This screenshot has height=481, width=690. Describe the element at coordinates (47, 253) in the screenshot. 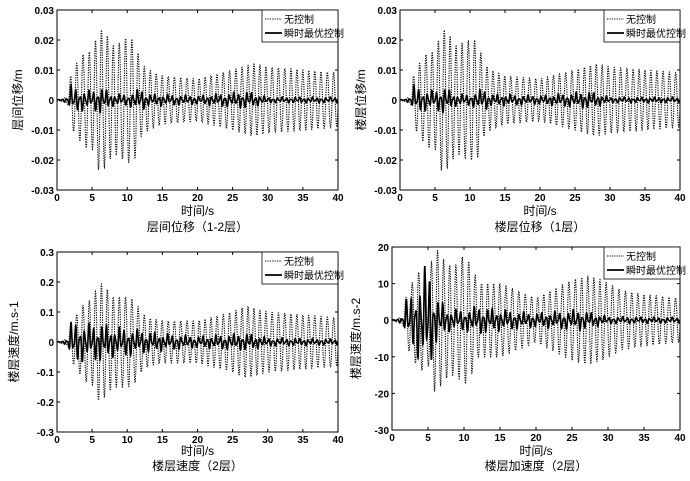

I see `y-tick-label: 0.3` at that location.